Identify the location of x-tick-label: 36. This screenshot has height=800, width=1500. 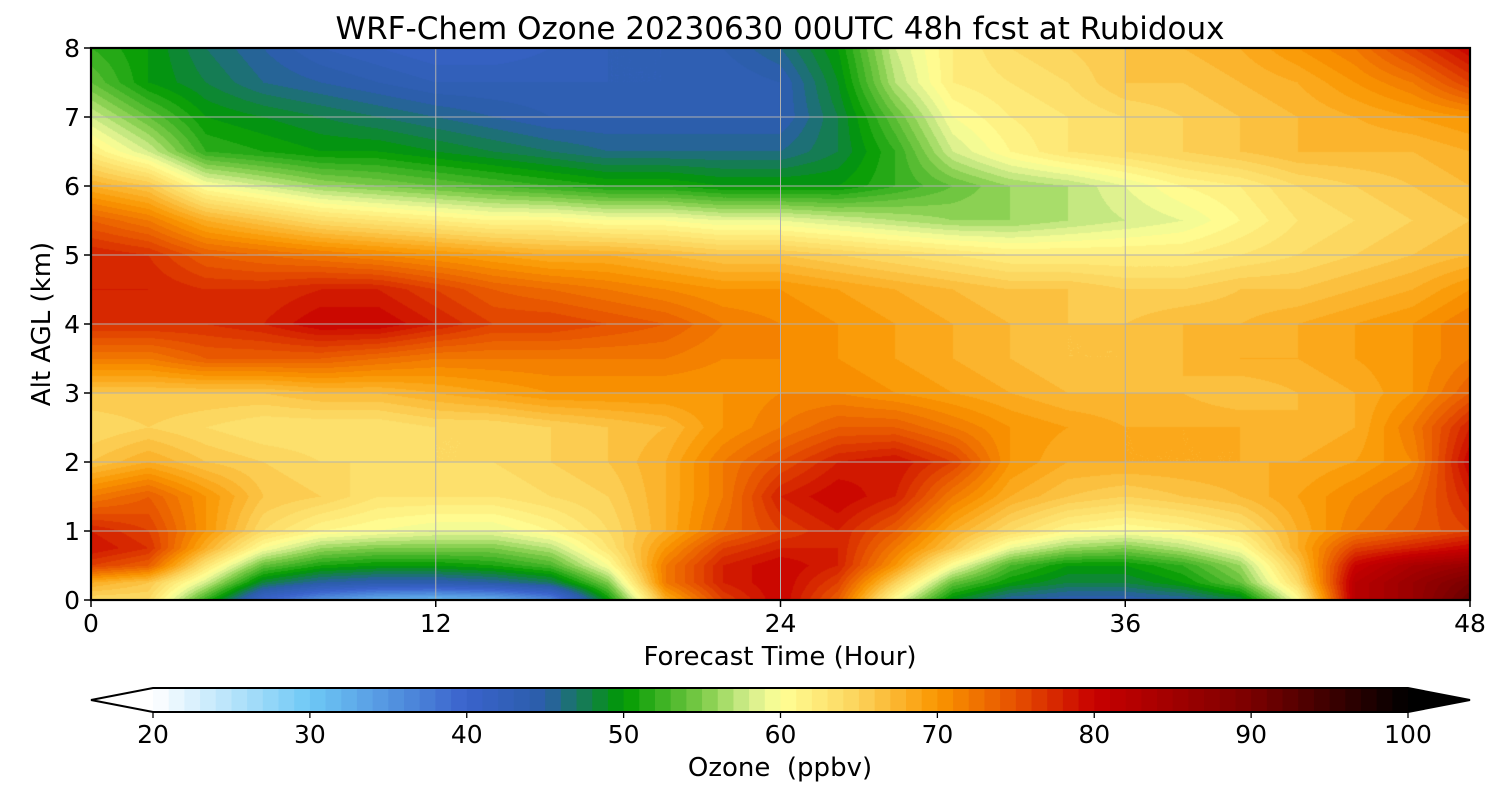
(1125, 623).